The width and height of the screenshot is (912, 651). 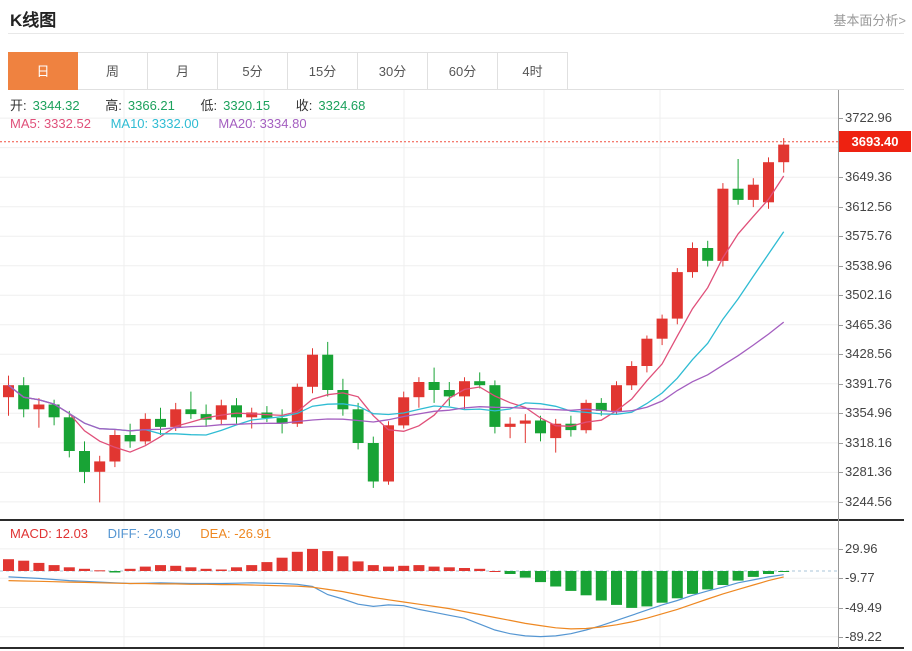 I want to click on price-axis-tick-label: 3722.96, so click(x=868, y=118).